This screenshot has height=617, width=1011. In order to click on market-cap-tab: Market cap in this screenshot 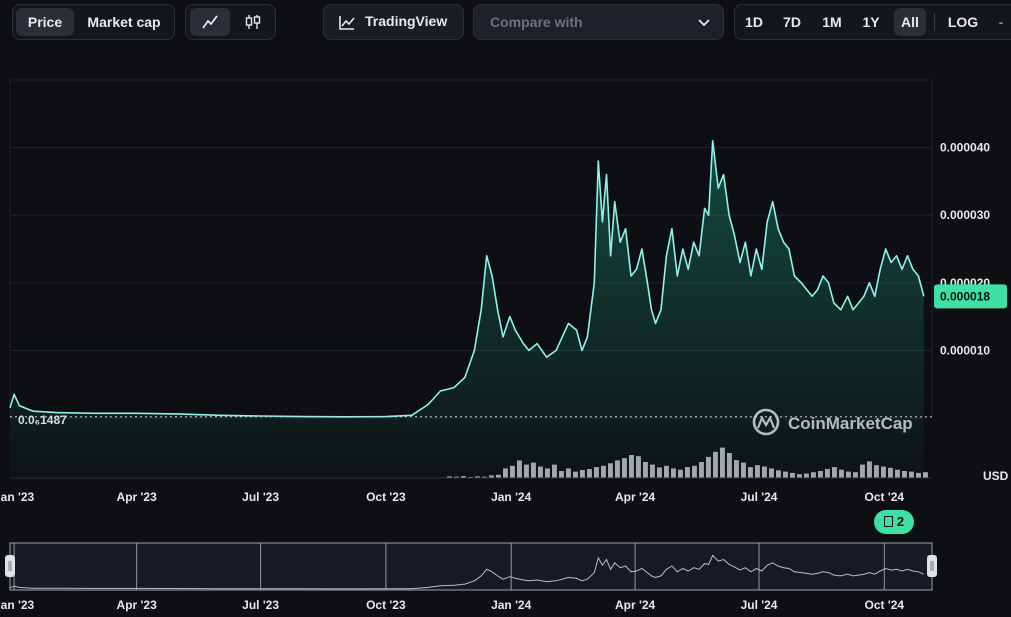, I will do `click(124, 22)`.